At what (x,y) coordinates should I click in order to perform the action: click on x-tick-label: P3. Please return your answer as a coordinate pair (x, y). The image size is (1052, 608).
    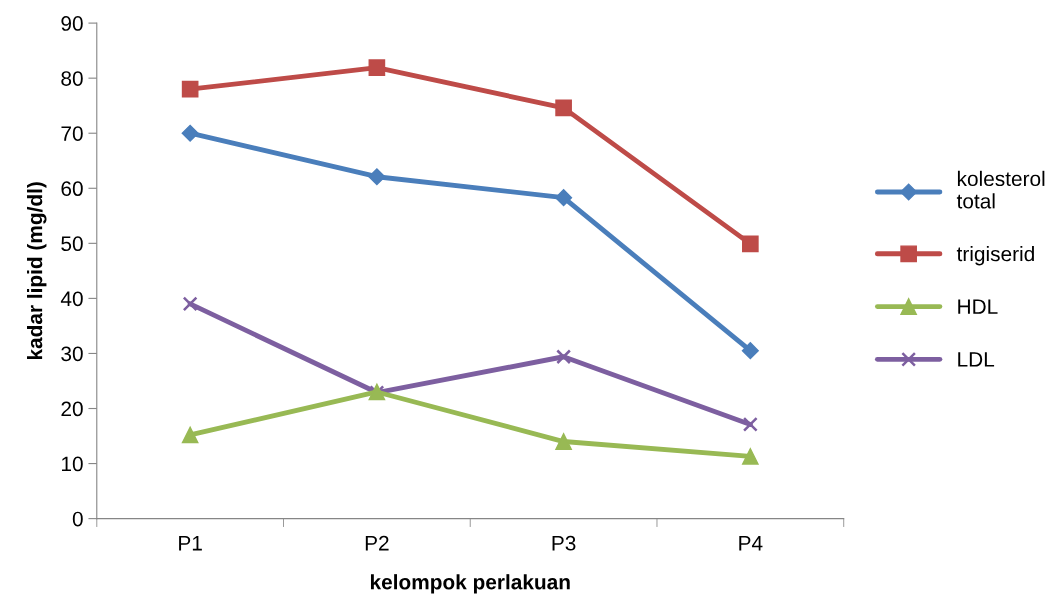
    Looking at the image, I should click on (564, 543).